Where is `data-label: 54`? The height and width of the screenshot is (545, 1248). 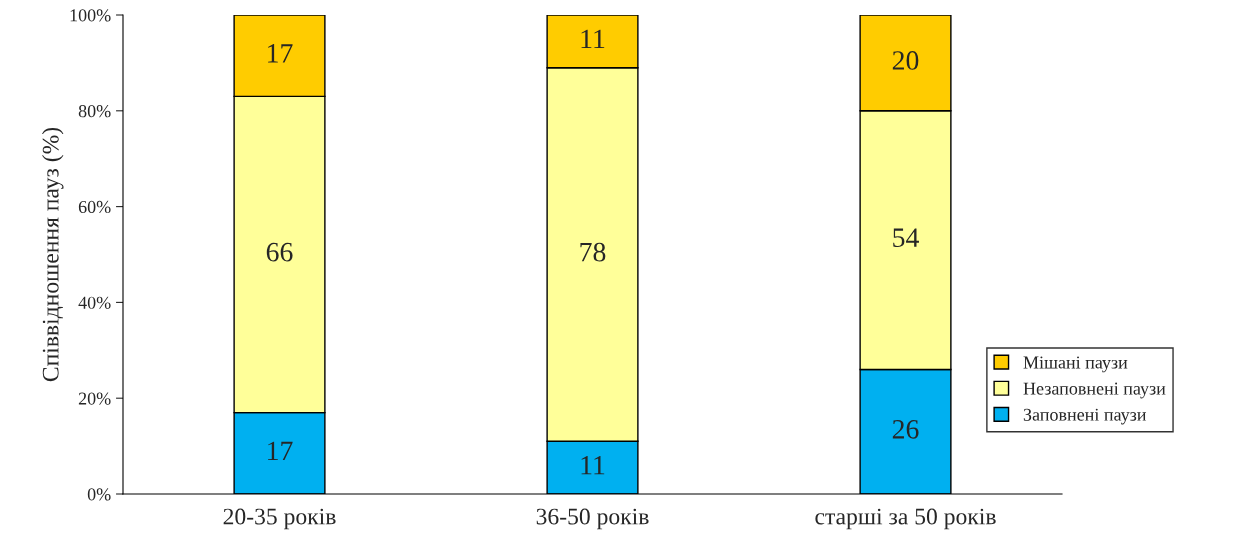
data-label: 54 is located at coordinates (906, 238).